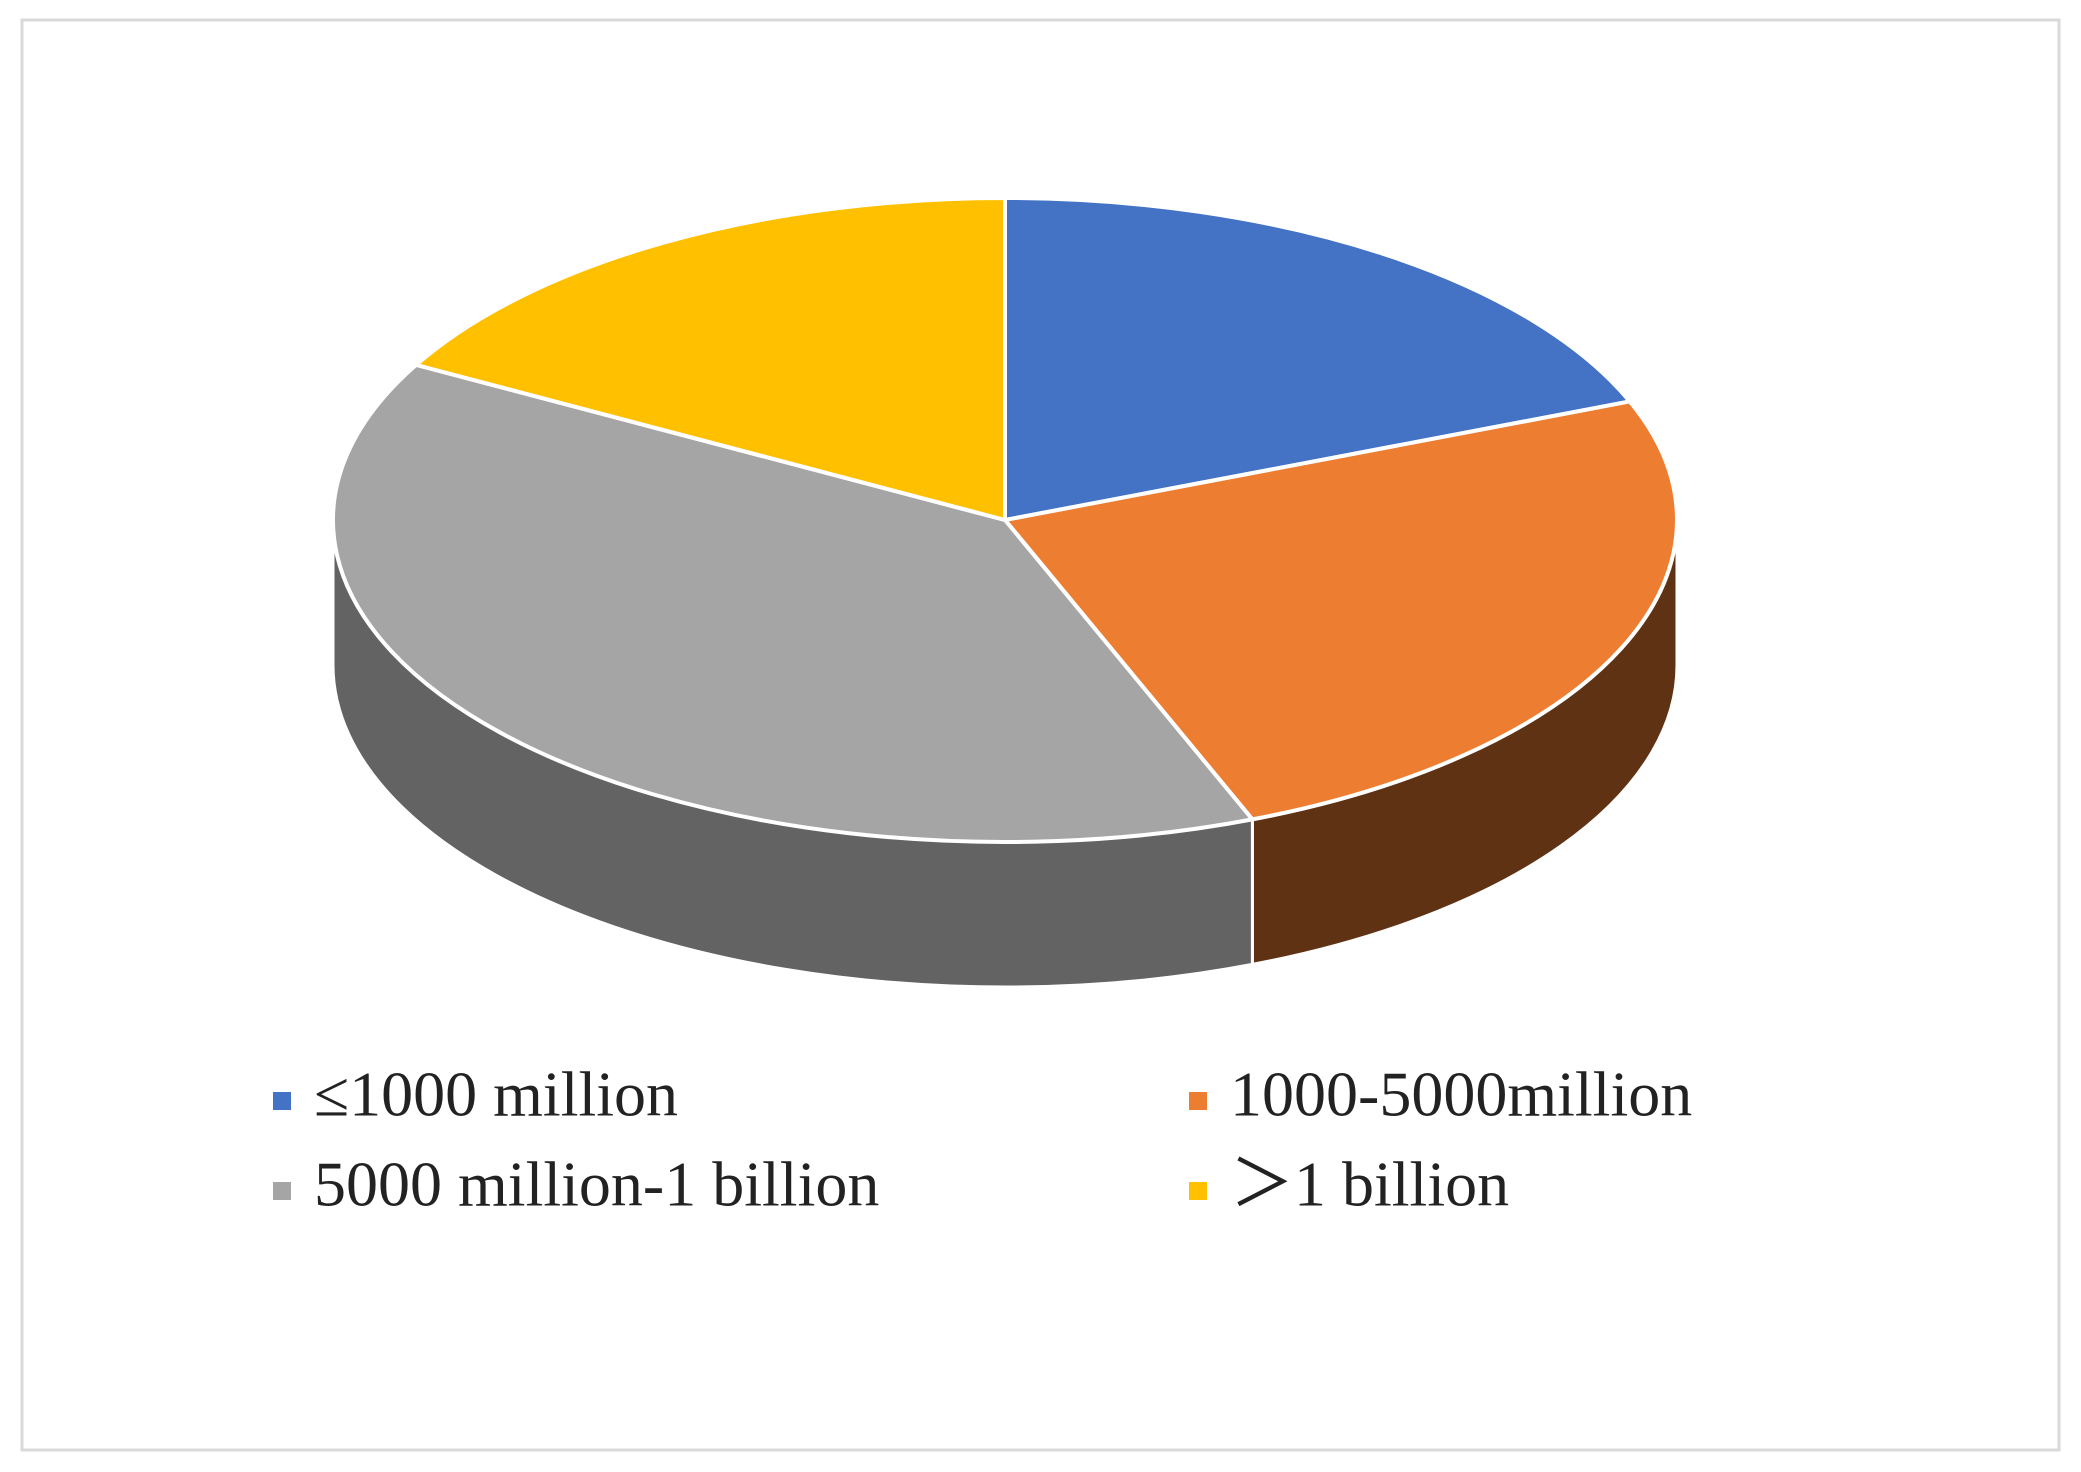 The image size is (2081, 1472). Describe the element at coordinates (1369, 1184) in the screenshot. I see `legend-label: ＞1 billion` at that location.